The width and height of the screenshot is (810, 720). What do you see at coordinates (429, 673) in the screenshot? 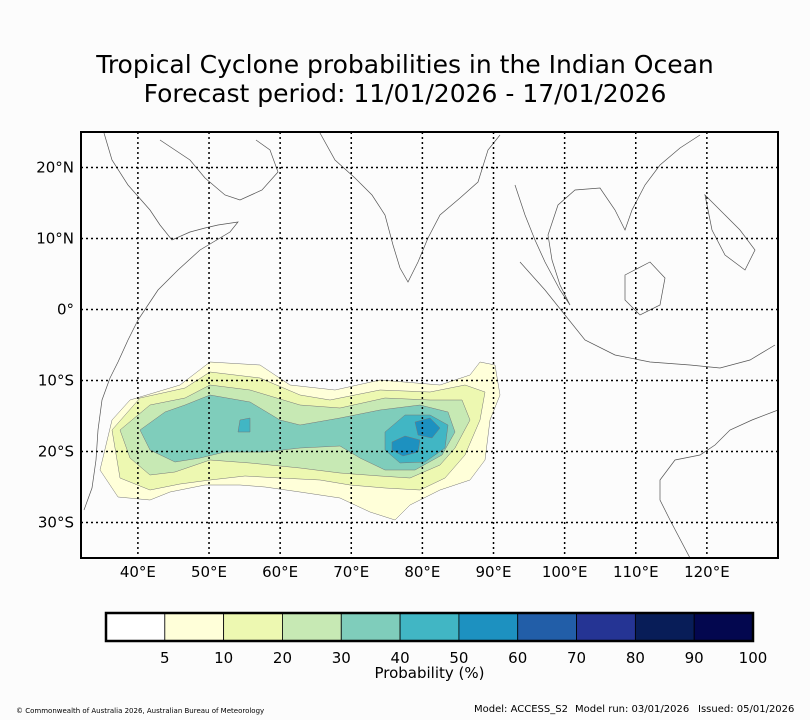
I see `colorbar-label: Probability (%)` at bounding box center [429, 673].